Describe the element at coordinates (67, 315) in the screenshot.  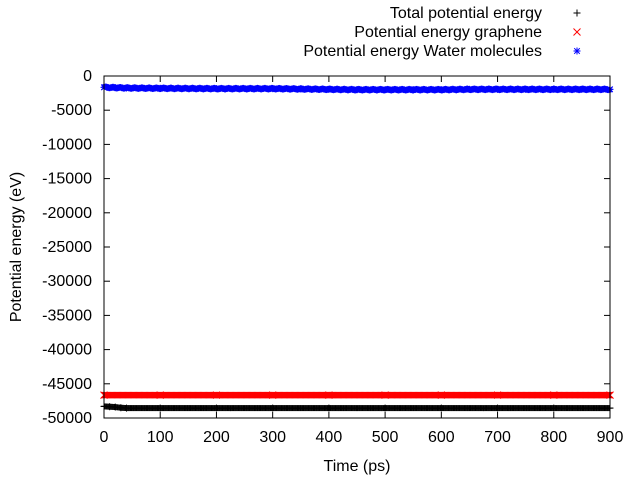
I see `y-tick-label: -35000` at that location.